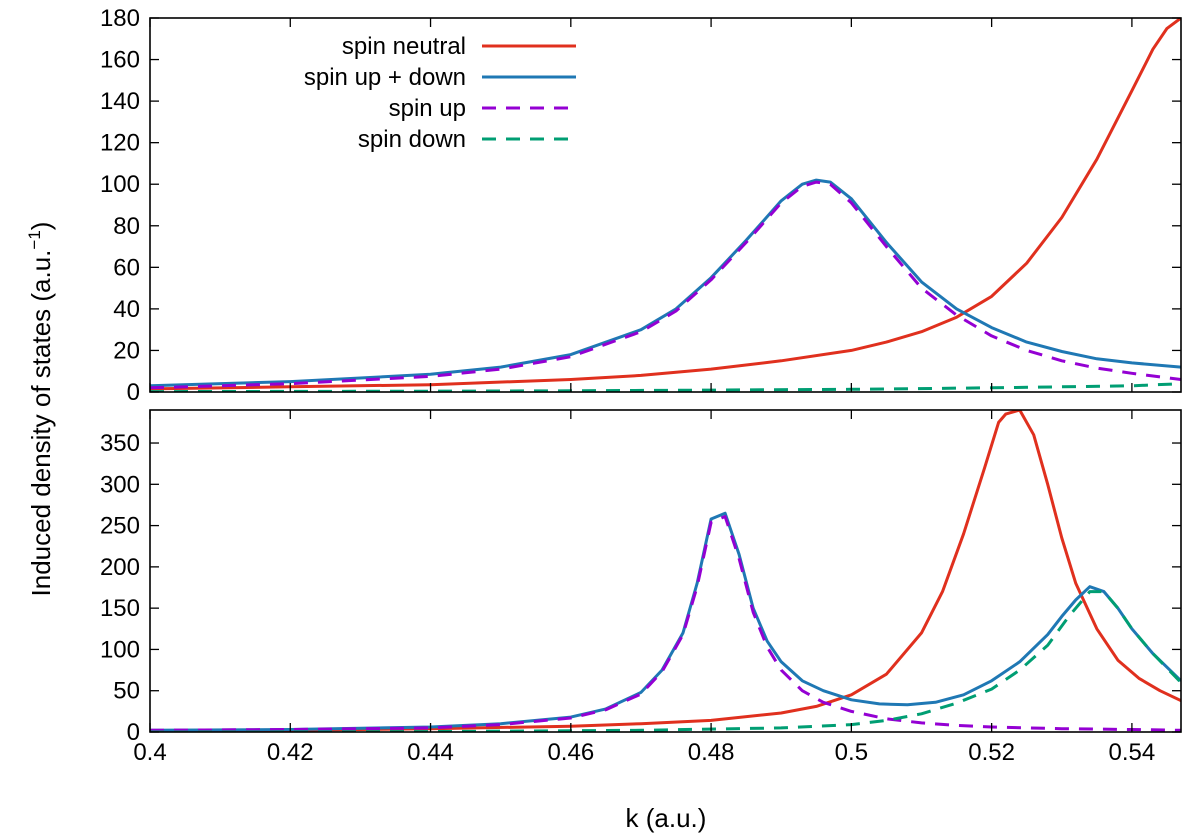  What do you see at coordinates (711, 752) in the screenshot?
I see `x-tick-label: 0.48` at bounding box center [711, 752].